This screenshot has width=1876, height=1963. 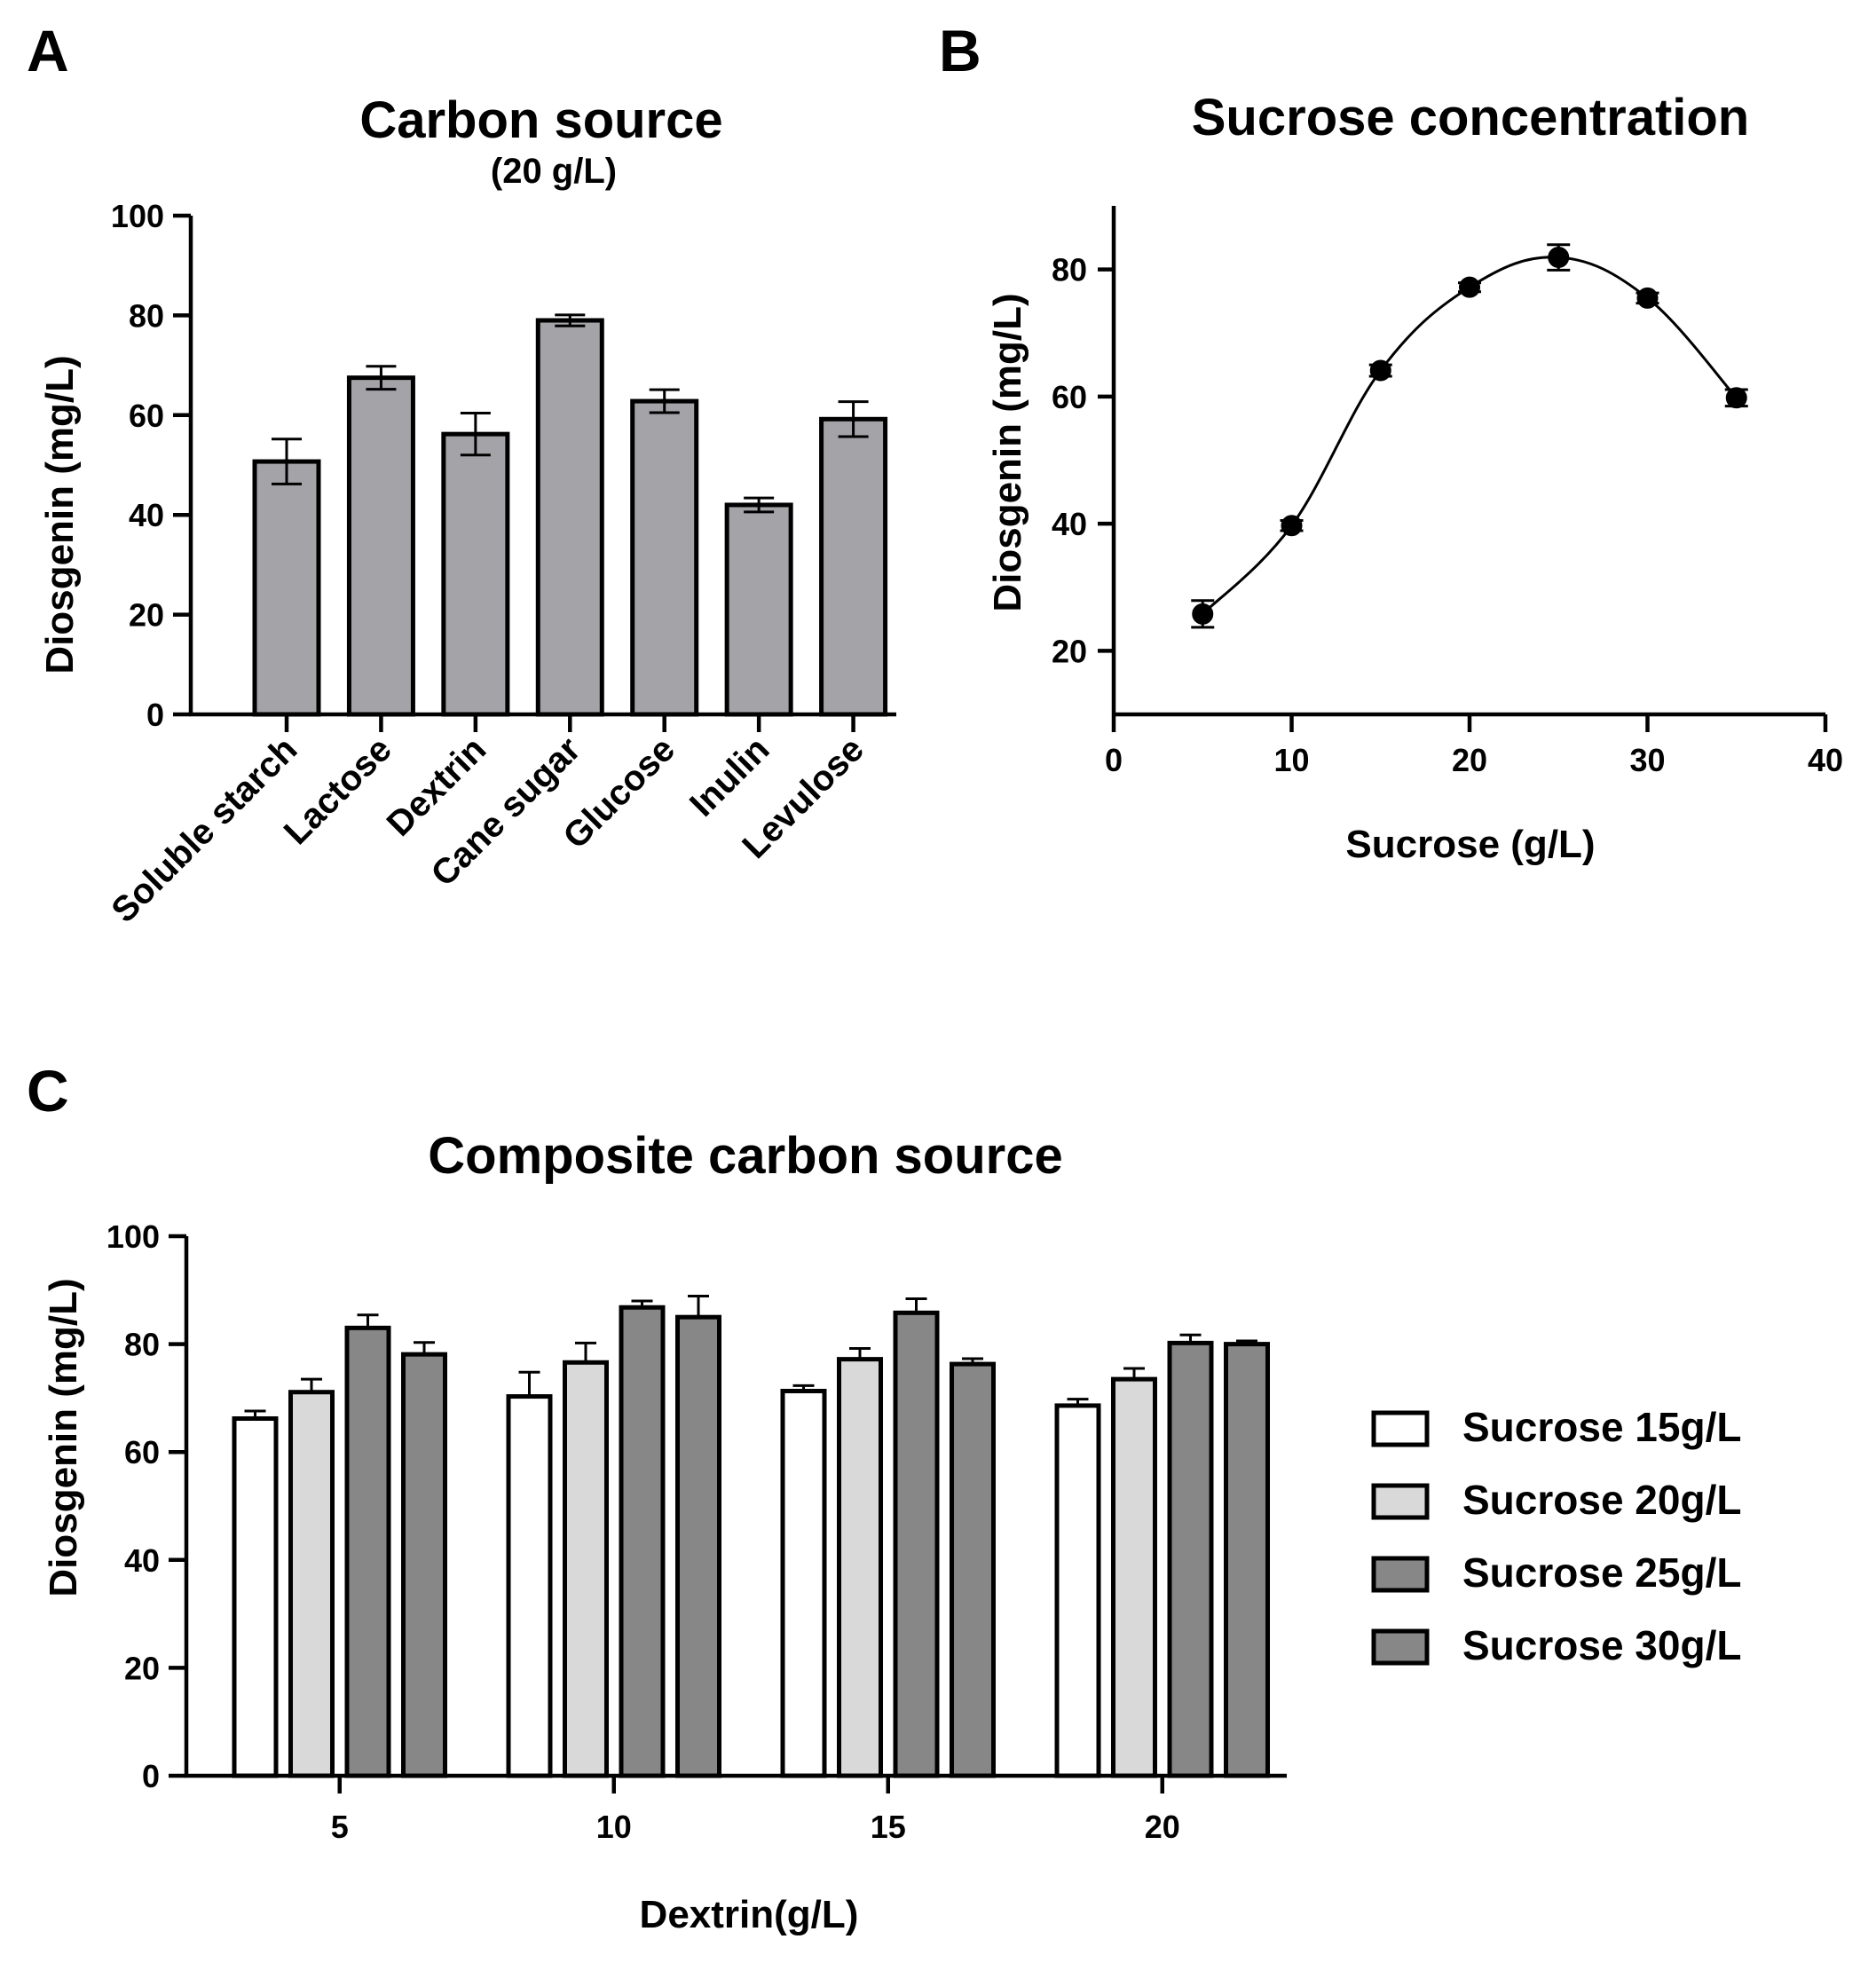 I want to click on panel-a-subtitle: (20 g/L), so click(x=554, y=171).